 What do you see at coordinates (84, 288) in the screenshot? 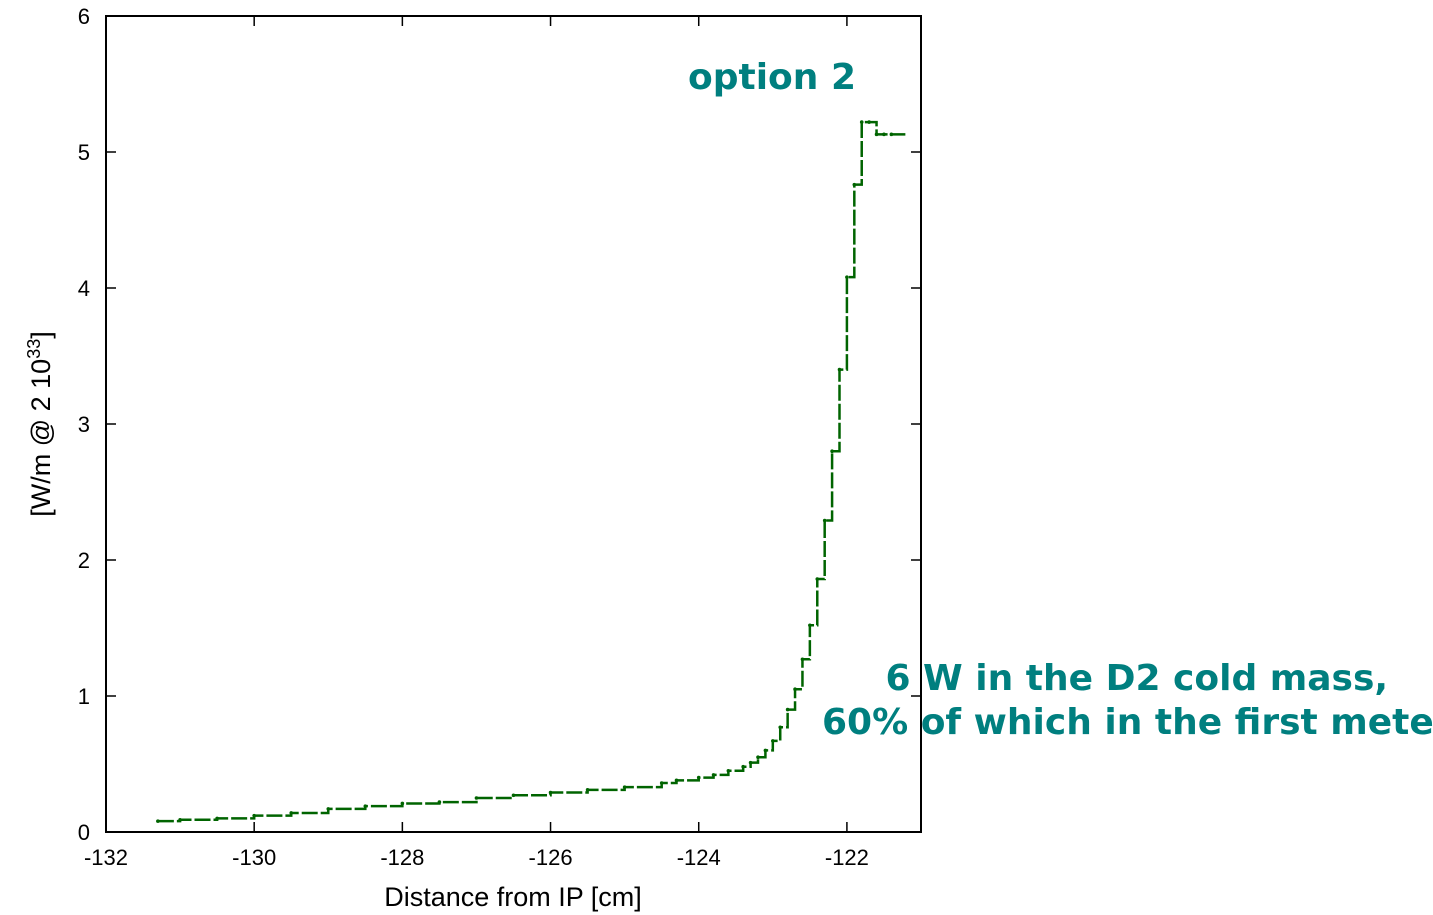
I see `y-tick-label: 4` at bounding box center [84, 288].